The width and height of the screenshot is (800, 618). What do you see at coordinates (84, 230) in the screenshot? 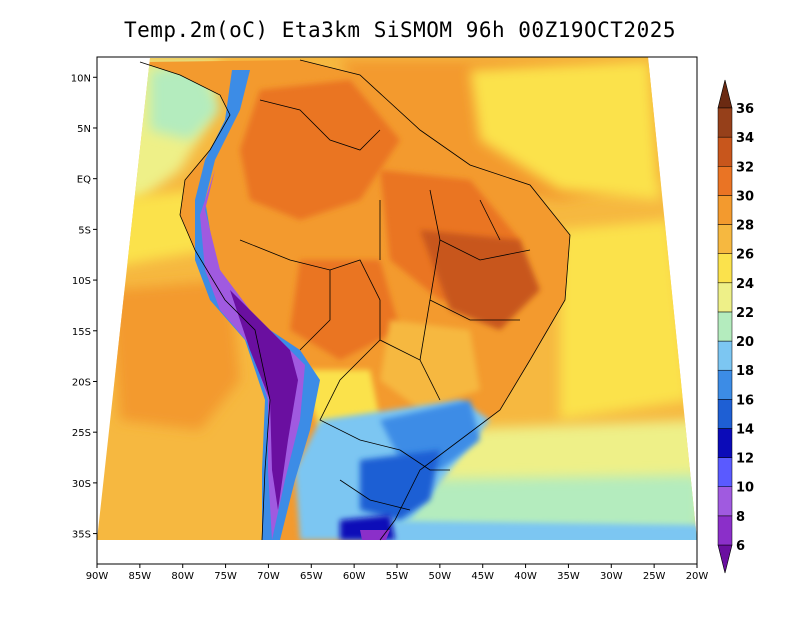
I see `lat-tick-label: 5S` at bounding box center [84, 230].